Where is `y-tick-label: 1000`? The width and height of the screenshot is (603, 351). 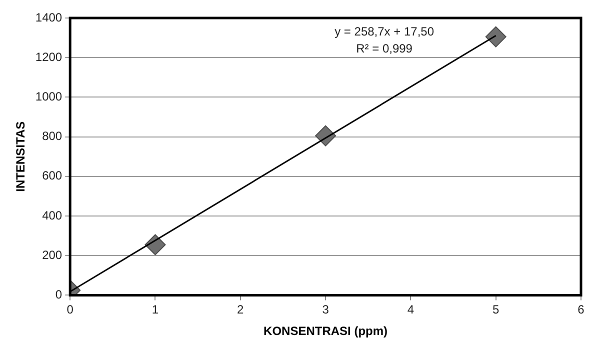 y-tick-label: 1000 is located at coordinates (48, 97).